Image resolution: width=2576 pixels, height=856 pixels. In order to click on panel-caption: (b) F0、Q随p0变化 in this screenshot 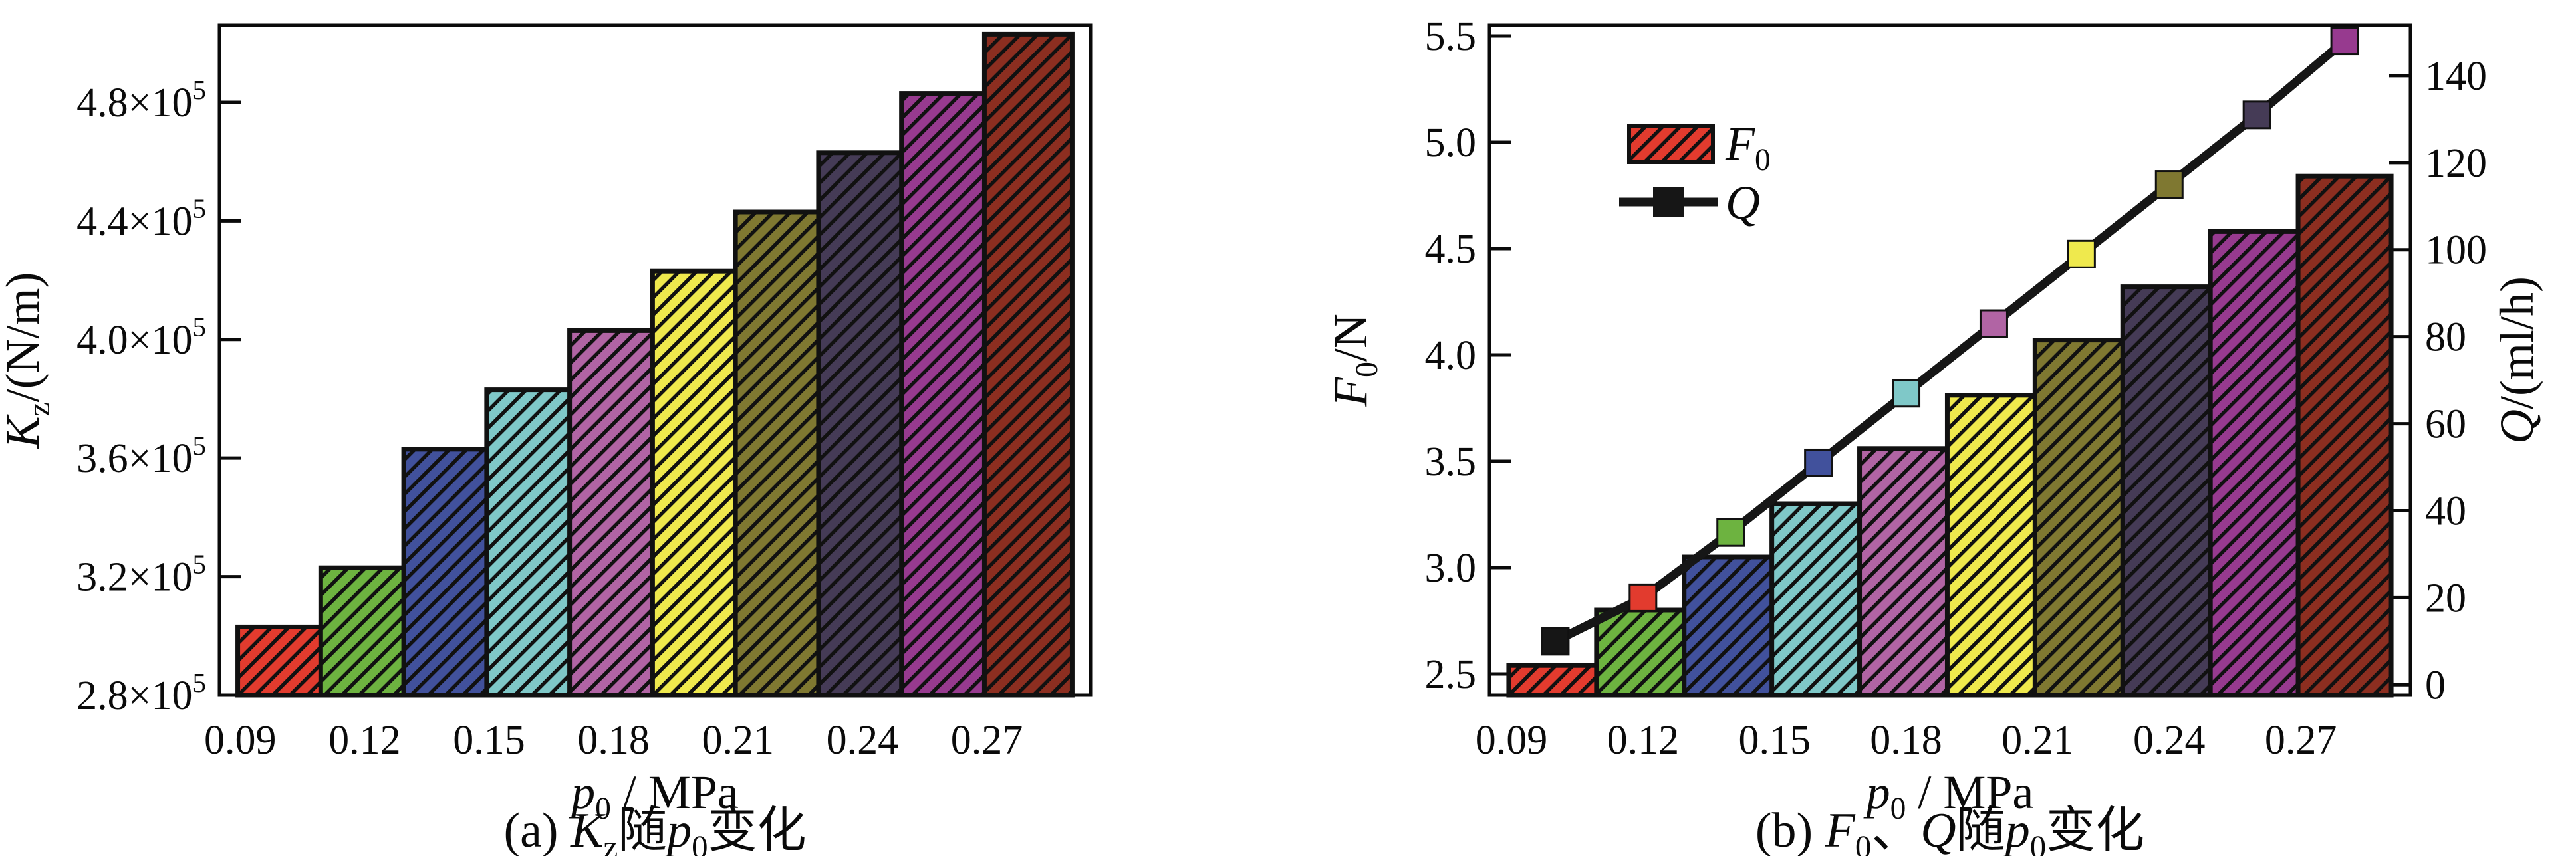, I will do `click(1949, 830)`.